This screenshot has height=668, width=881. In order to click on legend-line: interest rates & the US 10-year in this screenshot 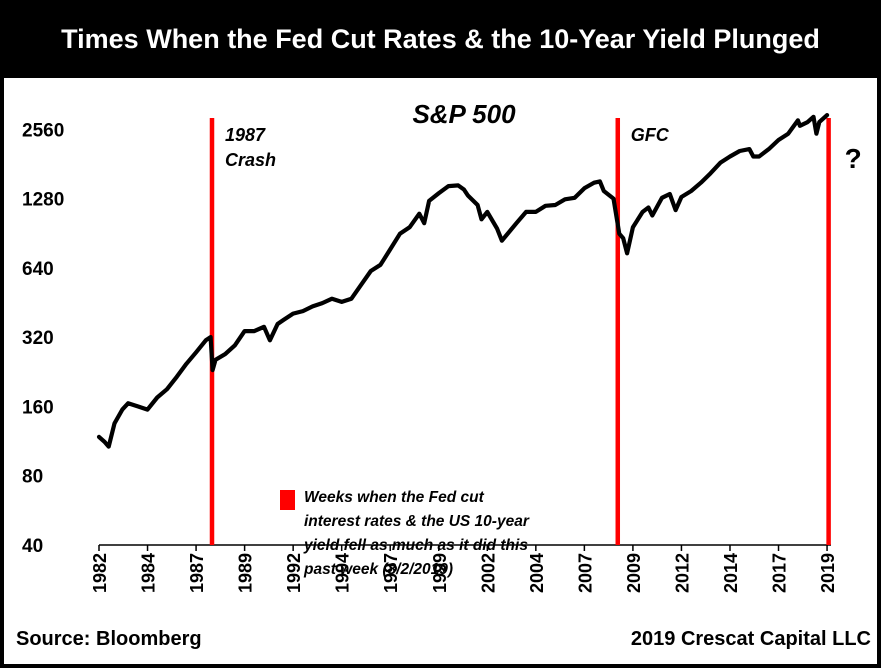, I will do `click(416, 521)`.